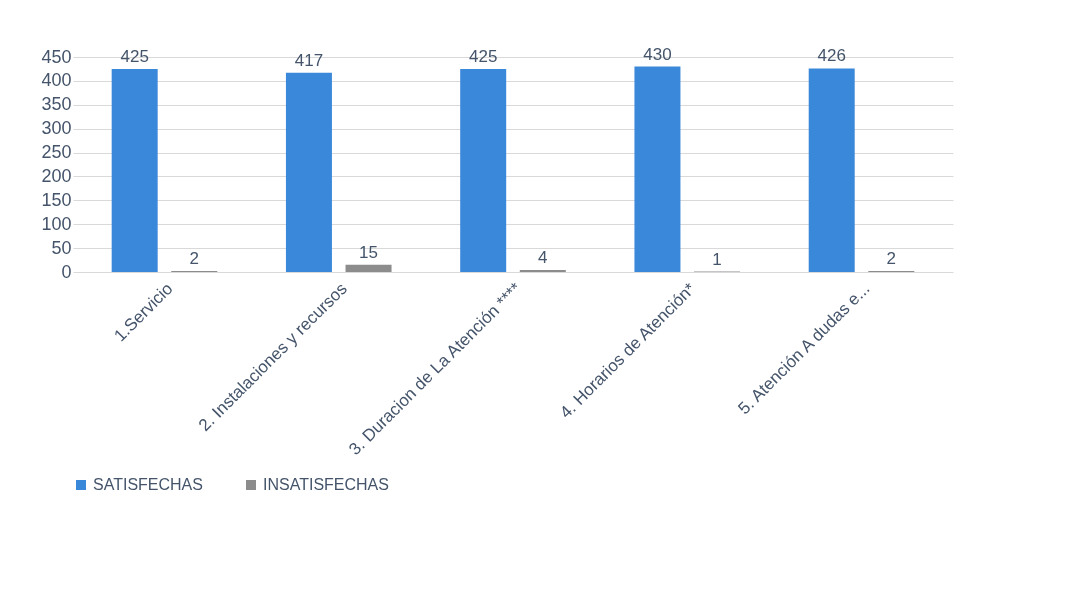 This screenshot has height=608, width=1078. Describe the element at coordinates (56, 104) in the screenshot. I see `y-tick-label: 350` at that location.